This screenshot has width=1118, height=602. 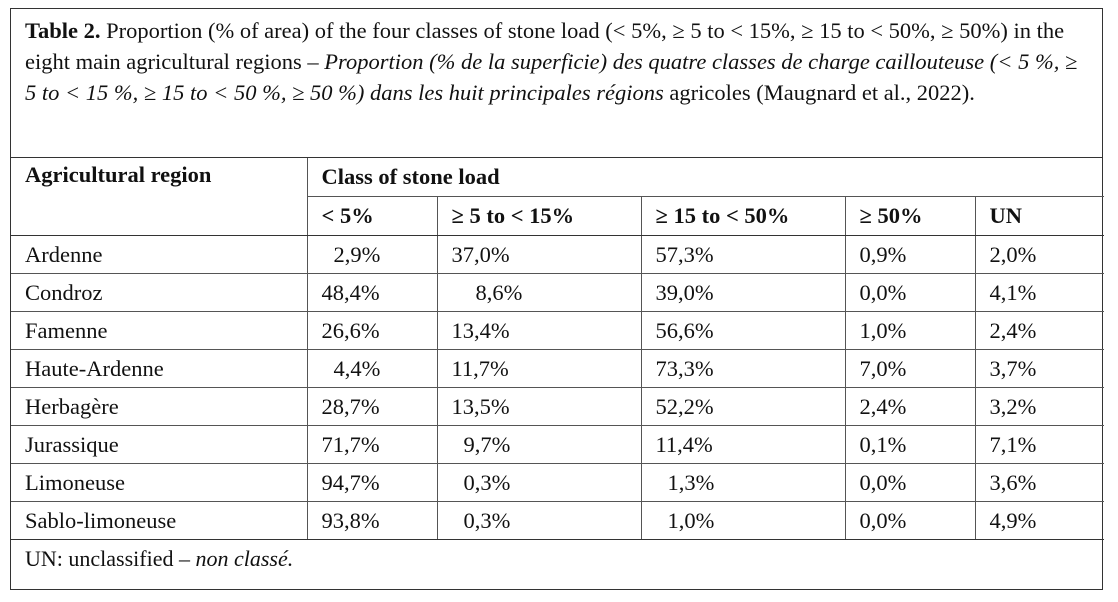 I want to click on region-column-header: Agricultural region, so click(x=159, y=197).